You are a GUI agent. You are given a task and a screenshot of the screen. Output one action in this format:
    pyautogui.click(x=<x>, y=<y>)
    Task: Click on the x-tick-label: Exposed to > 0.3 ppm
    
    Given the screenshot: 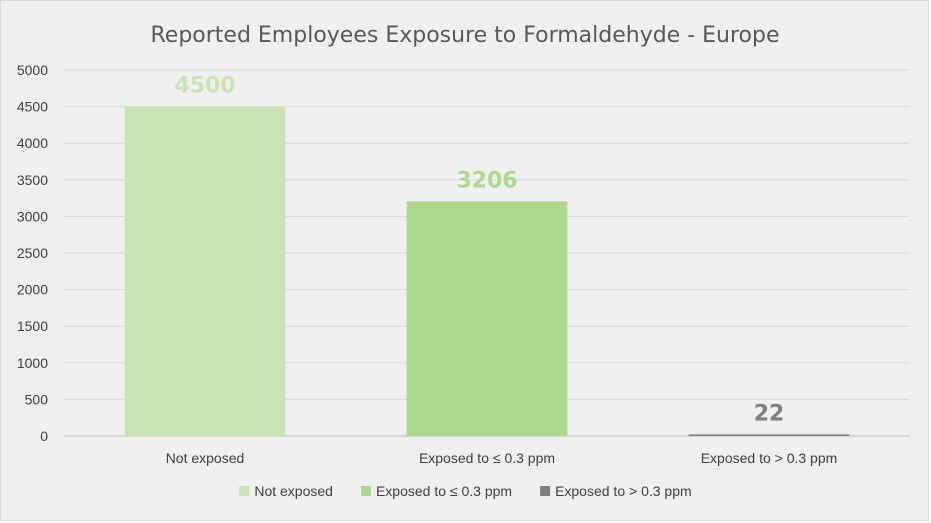 What is the action you would take?
    pyautogui.click(x=769, y=458)
    